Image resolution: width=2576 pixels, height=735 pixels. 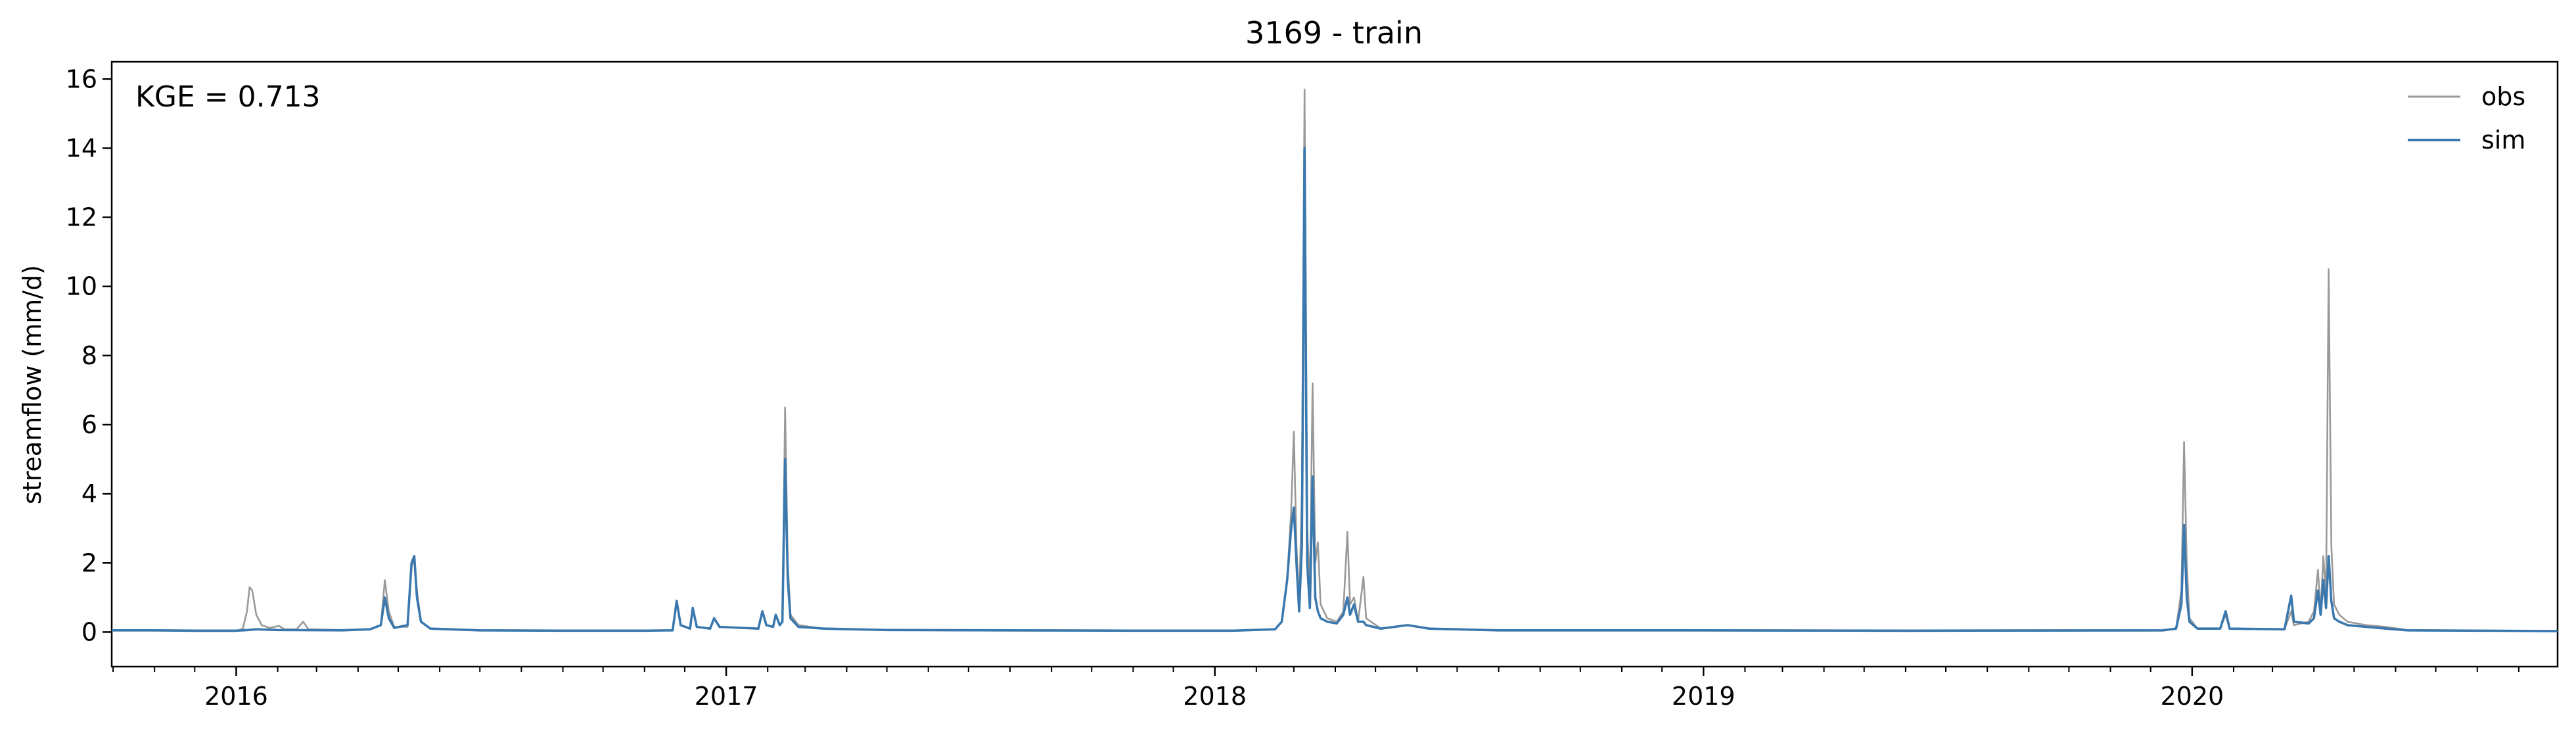 I want to click on x-tick-label: 2016, so click(x=236, y=696).